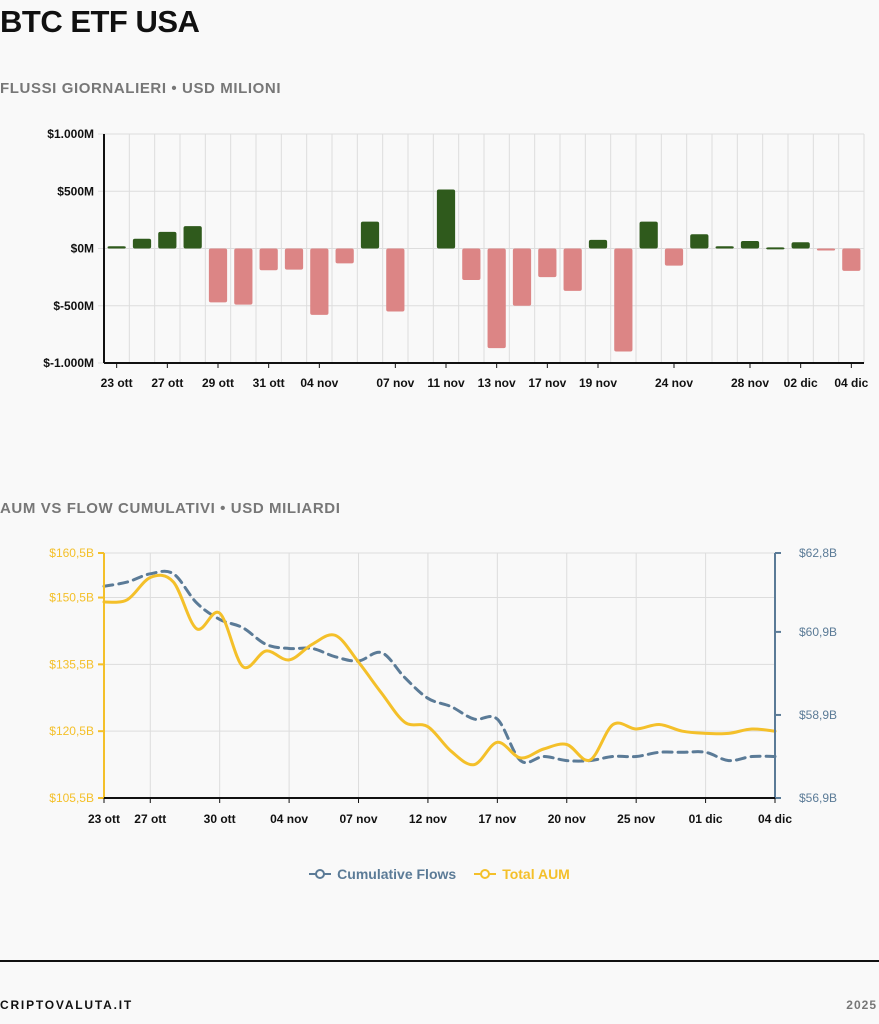 Image resolution: width=879 pixels, height=1024 pixels. Describe the element at coordinates (818, 715) in the screenshot. I see `y-right-tick-label: $58,9B` at that location.